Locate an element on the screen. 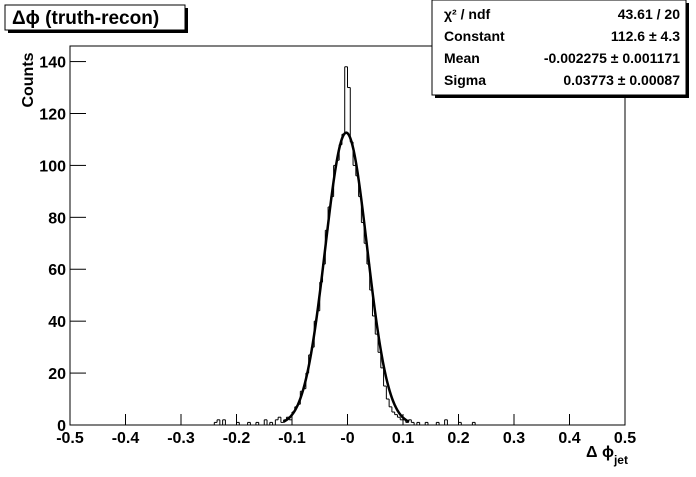  stats-value: -0.002275 ± 0.001171 is located at coordinates (612, 58).